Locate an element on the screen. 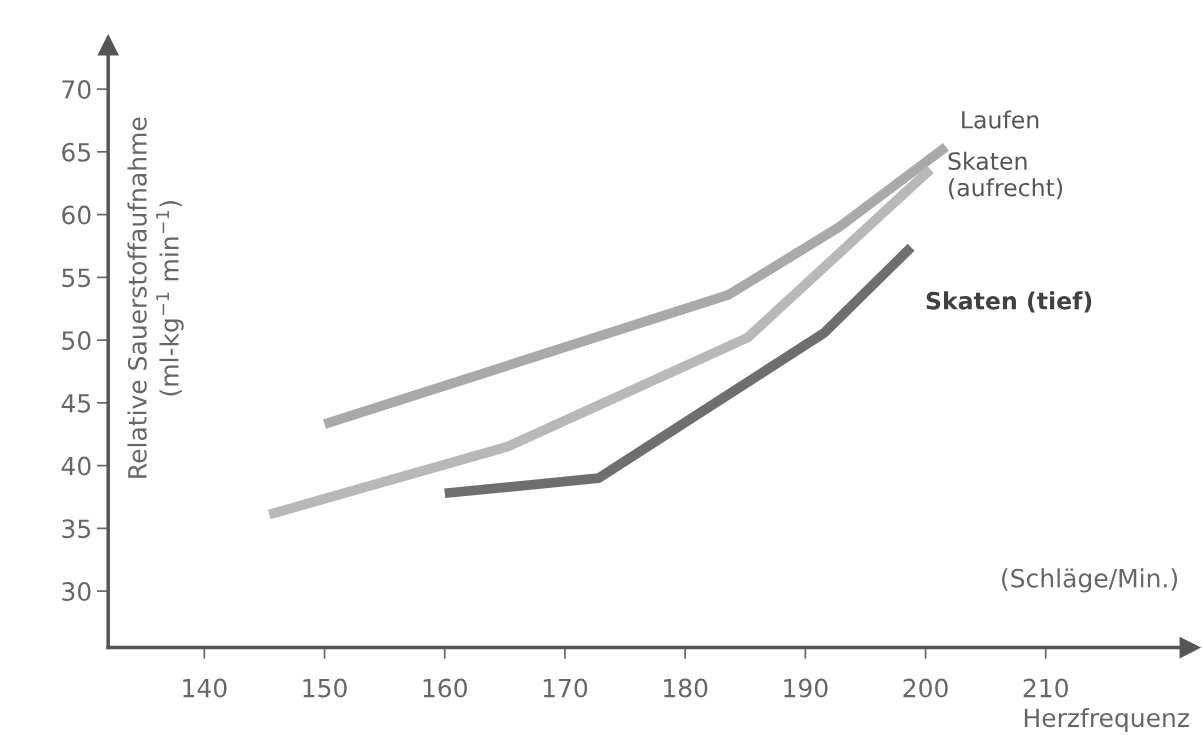 The width and height of the screenshot is (1202, 753). x-tick-label: 160 is located at coordinates (445, 688).